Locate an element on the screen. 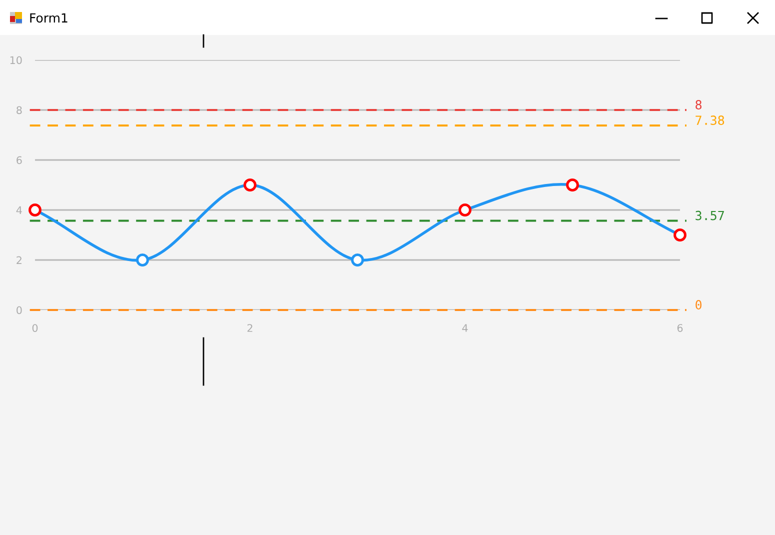 This screenshot has width=775, height=535. y-tick-label: 10 is located at coordinates (16, 60).